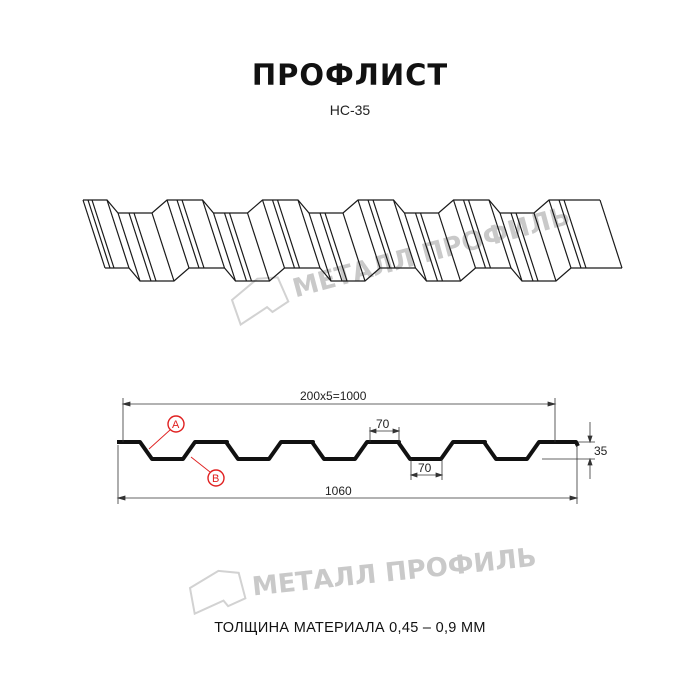 The height and width of the screenshot is (700, 700). What do you see at coordinates (338, 491) in the screenshot?
I see `dimension-total-width-label: 1060` at bounding box center [338, 491].